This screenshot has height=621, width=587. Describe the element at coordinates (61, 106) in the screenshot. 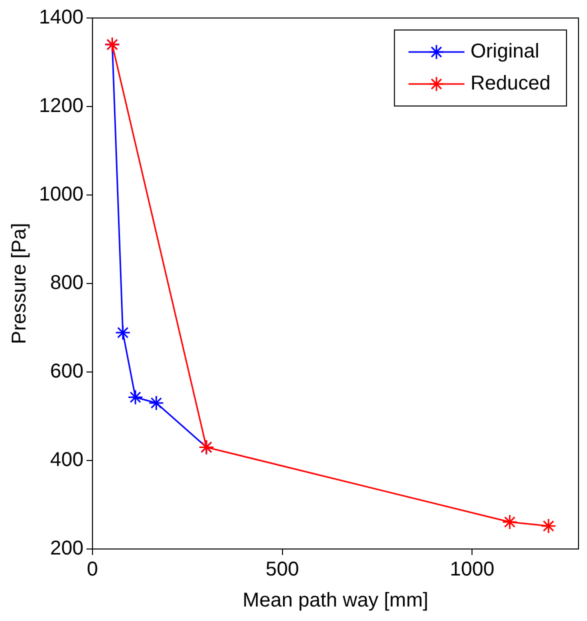

I see `y-tick-label: 1200` at that location.